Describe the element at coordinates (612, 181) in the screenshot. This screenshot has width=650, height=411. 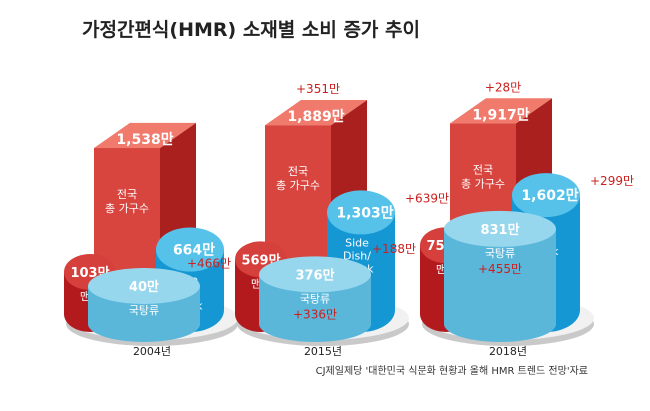
I see `change-side-dish: +299만` at that location.